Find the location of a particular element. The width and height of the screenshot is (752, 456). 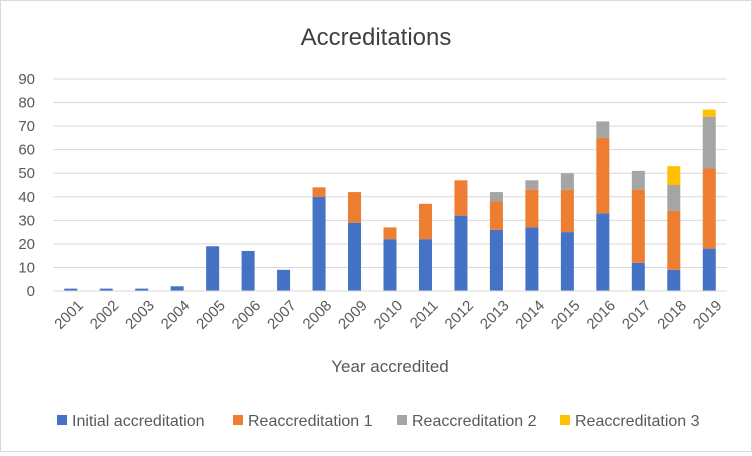

x-tick-label: 2008 is located at coordinates (318, 315).